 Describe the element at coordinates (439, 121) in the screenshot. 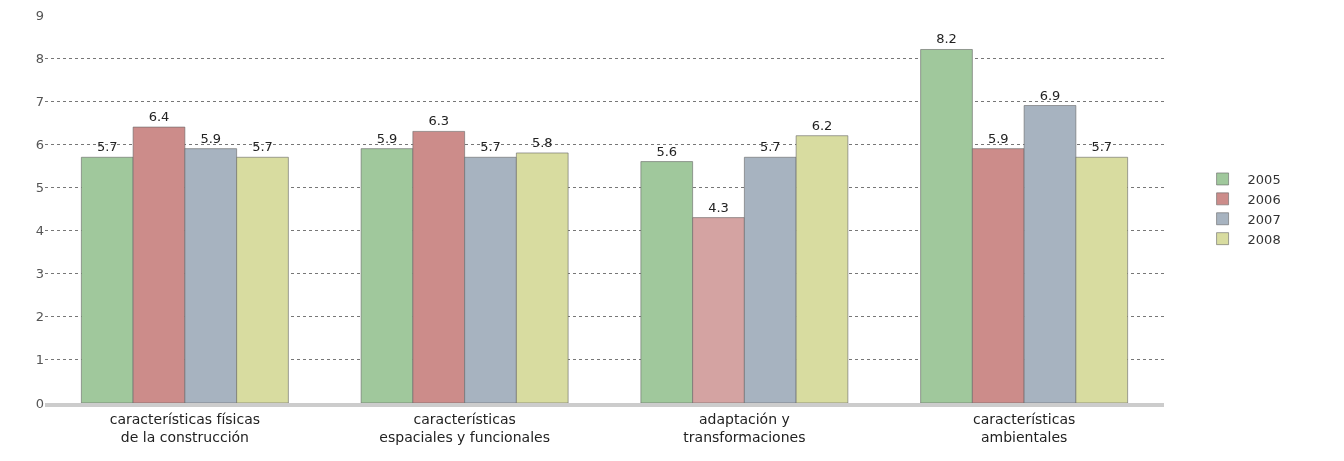

I see `data-label: 6.3` at that location.